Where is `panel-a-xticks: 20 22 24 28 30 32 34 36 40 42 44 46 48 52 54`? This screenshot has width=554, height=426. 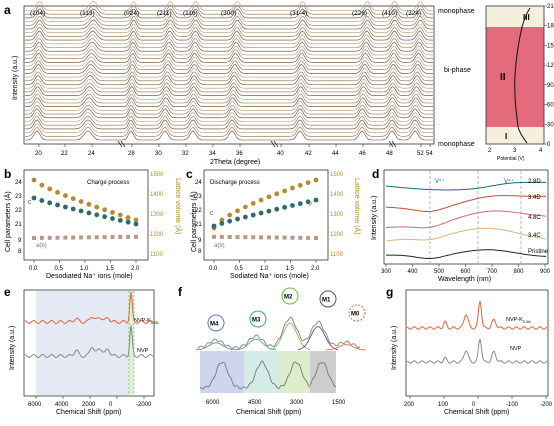 panel-a-xticks: 20 22 24 28 30 32 34 36 40 42 44 46 48 52 54 is located at coordinates (234, 150).